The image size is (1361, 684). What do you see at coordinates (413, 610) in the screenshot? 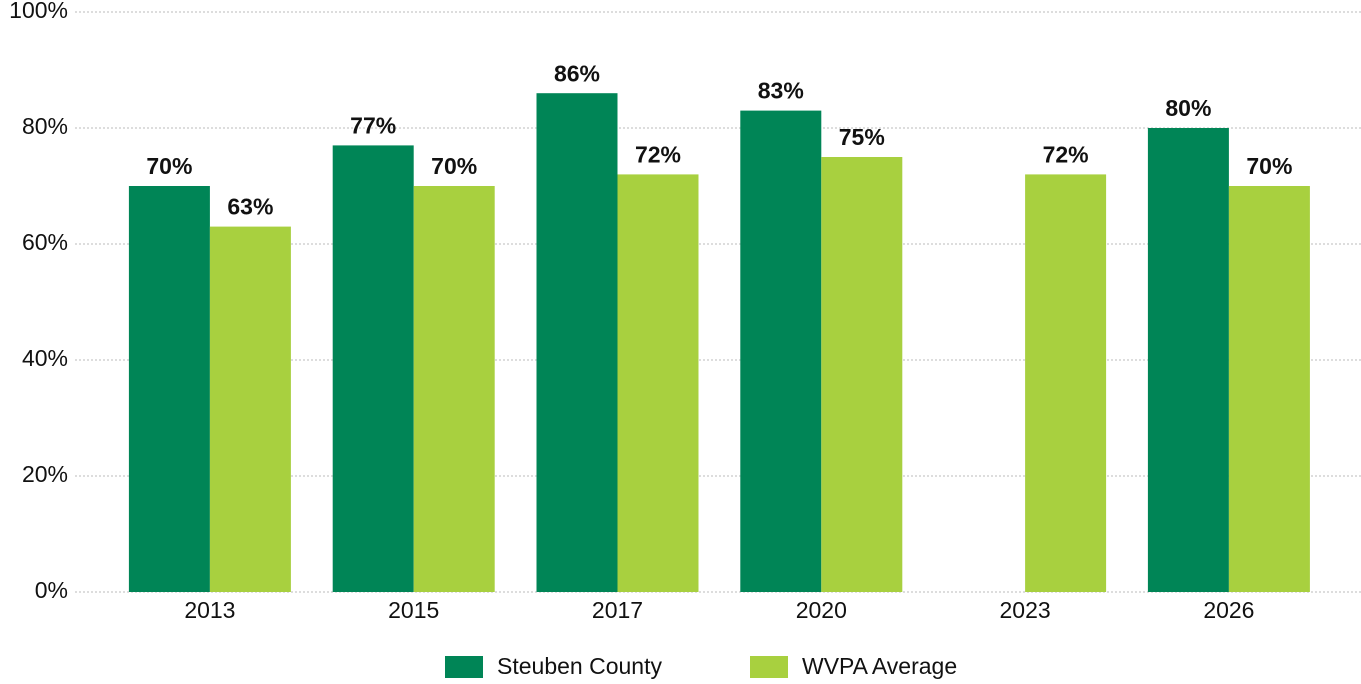
I see `x-tick-label: 2015` at bounding box center [413, 610].